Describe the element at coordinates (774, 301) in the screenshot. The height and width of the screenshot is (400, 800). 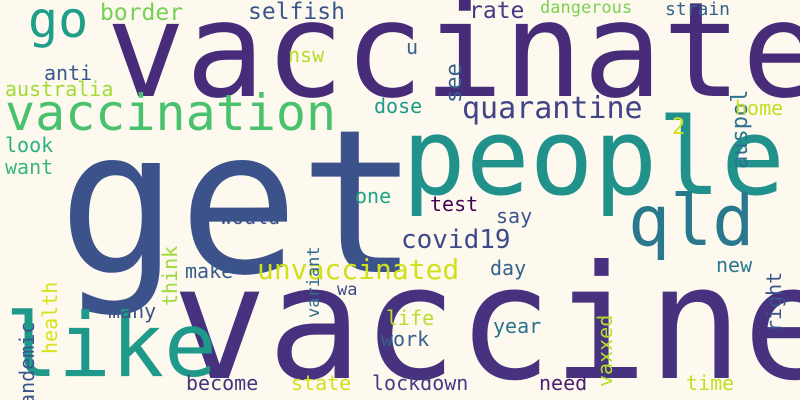
I see `word-right: right` at that location.